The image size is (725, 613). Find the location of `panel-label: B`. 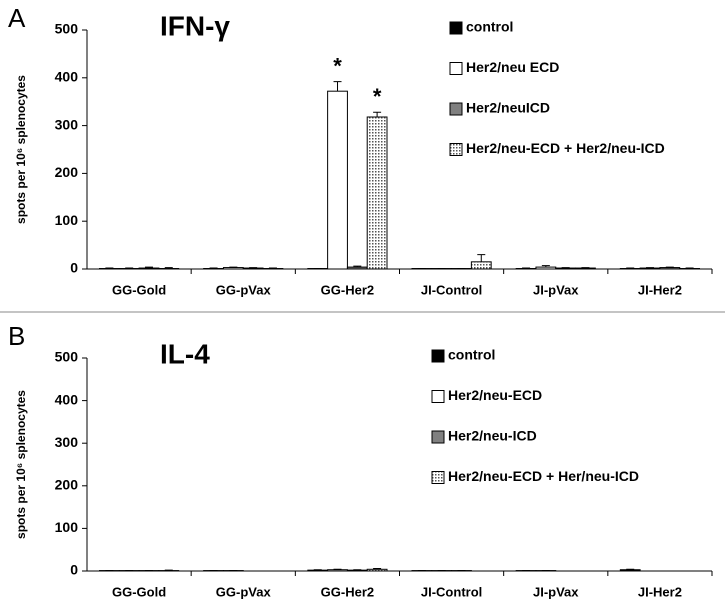

panel-label: B is located at coordinates (16, 336).